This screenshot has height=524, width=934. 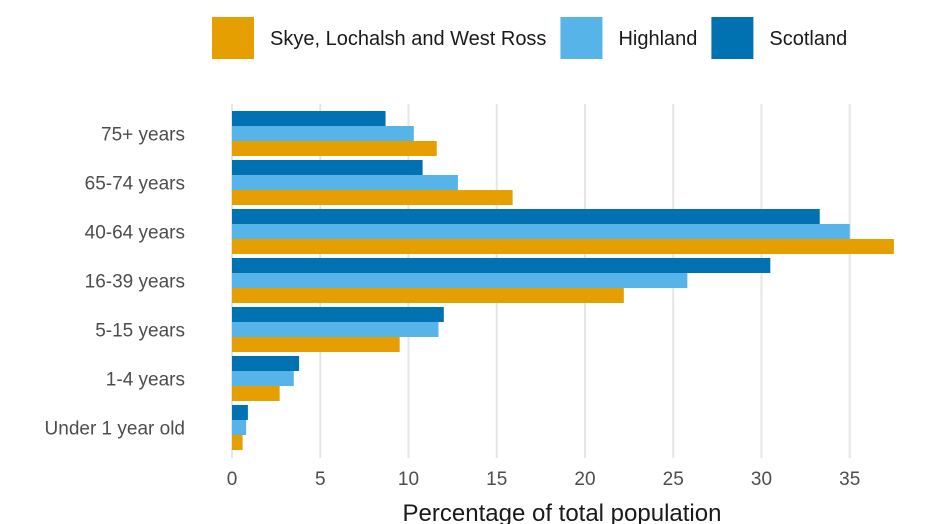 What do you see at coordinates (460, 280) in the screenshot?
I see `bar-16-39-years-highland` at bounding box center [460, 280].